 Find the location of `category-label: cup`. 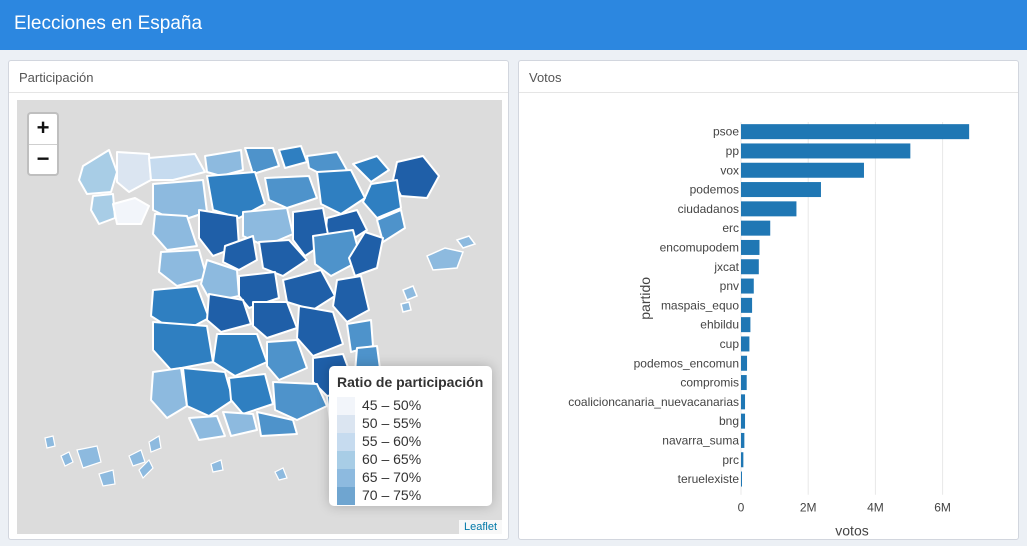

category-label: cup is located at coordinates (730, 344).